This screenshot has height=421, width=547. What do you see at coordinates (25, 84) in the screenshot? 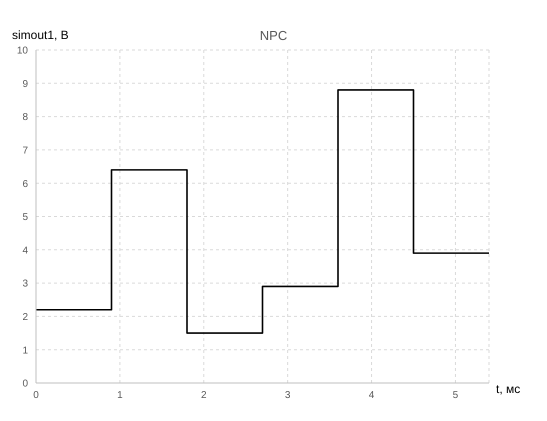
I see `y-tick-label: 9` at bounding box center [25, 84].